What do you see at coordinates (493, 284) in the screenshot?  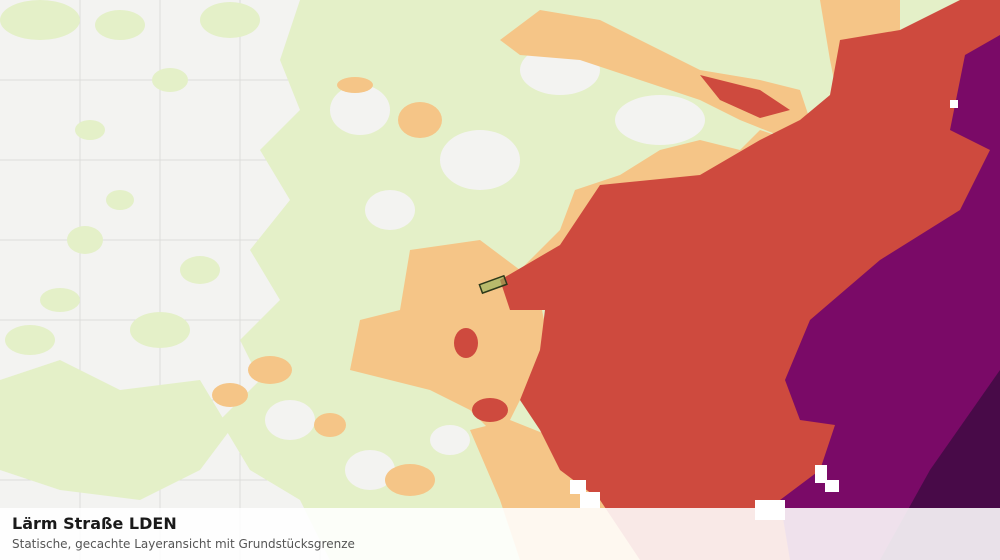 I see `parcel-boundary` at bounding box center [493, 284].